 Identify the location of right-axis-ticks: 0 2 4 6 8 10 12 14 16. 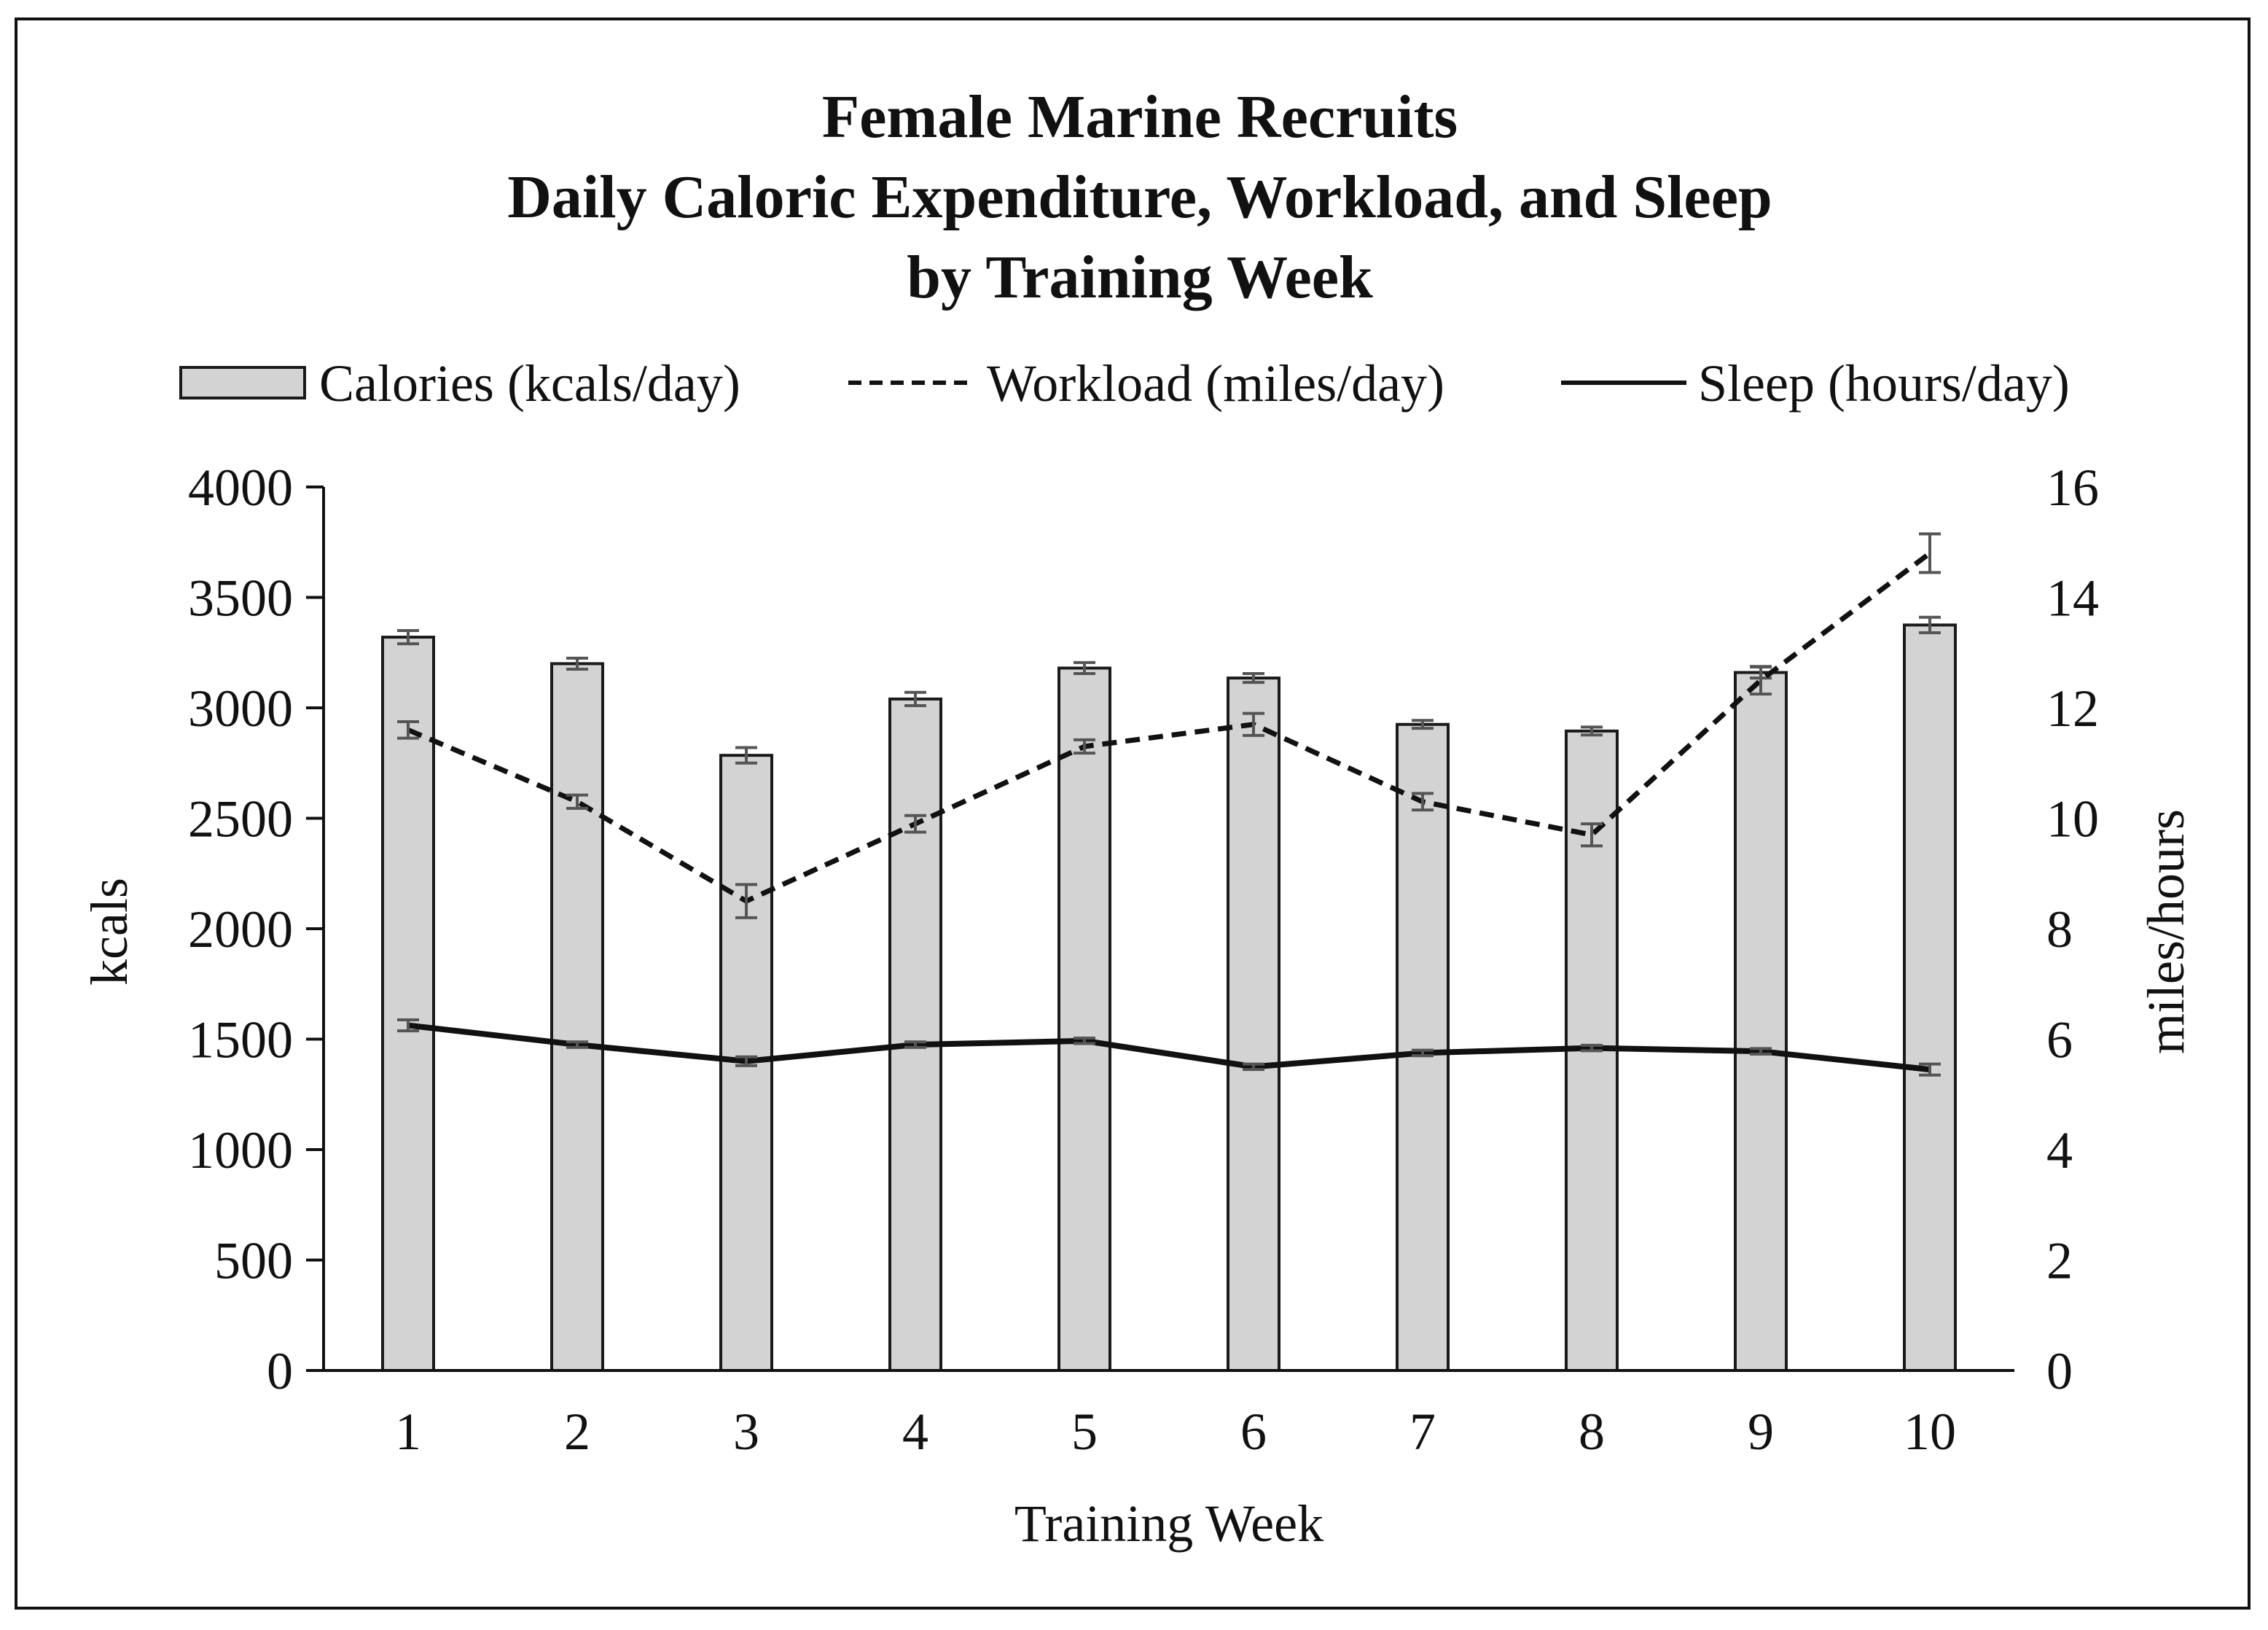
(2072, 929).